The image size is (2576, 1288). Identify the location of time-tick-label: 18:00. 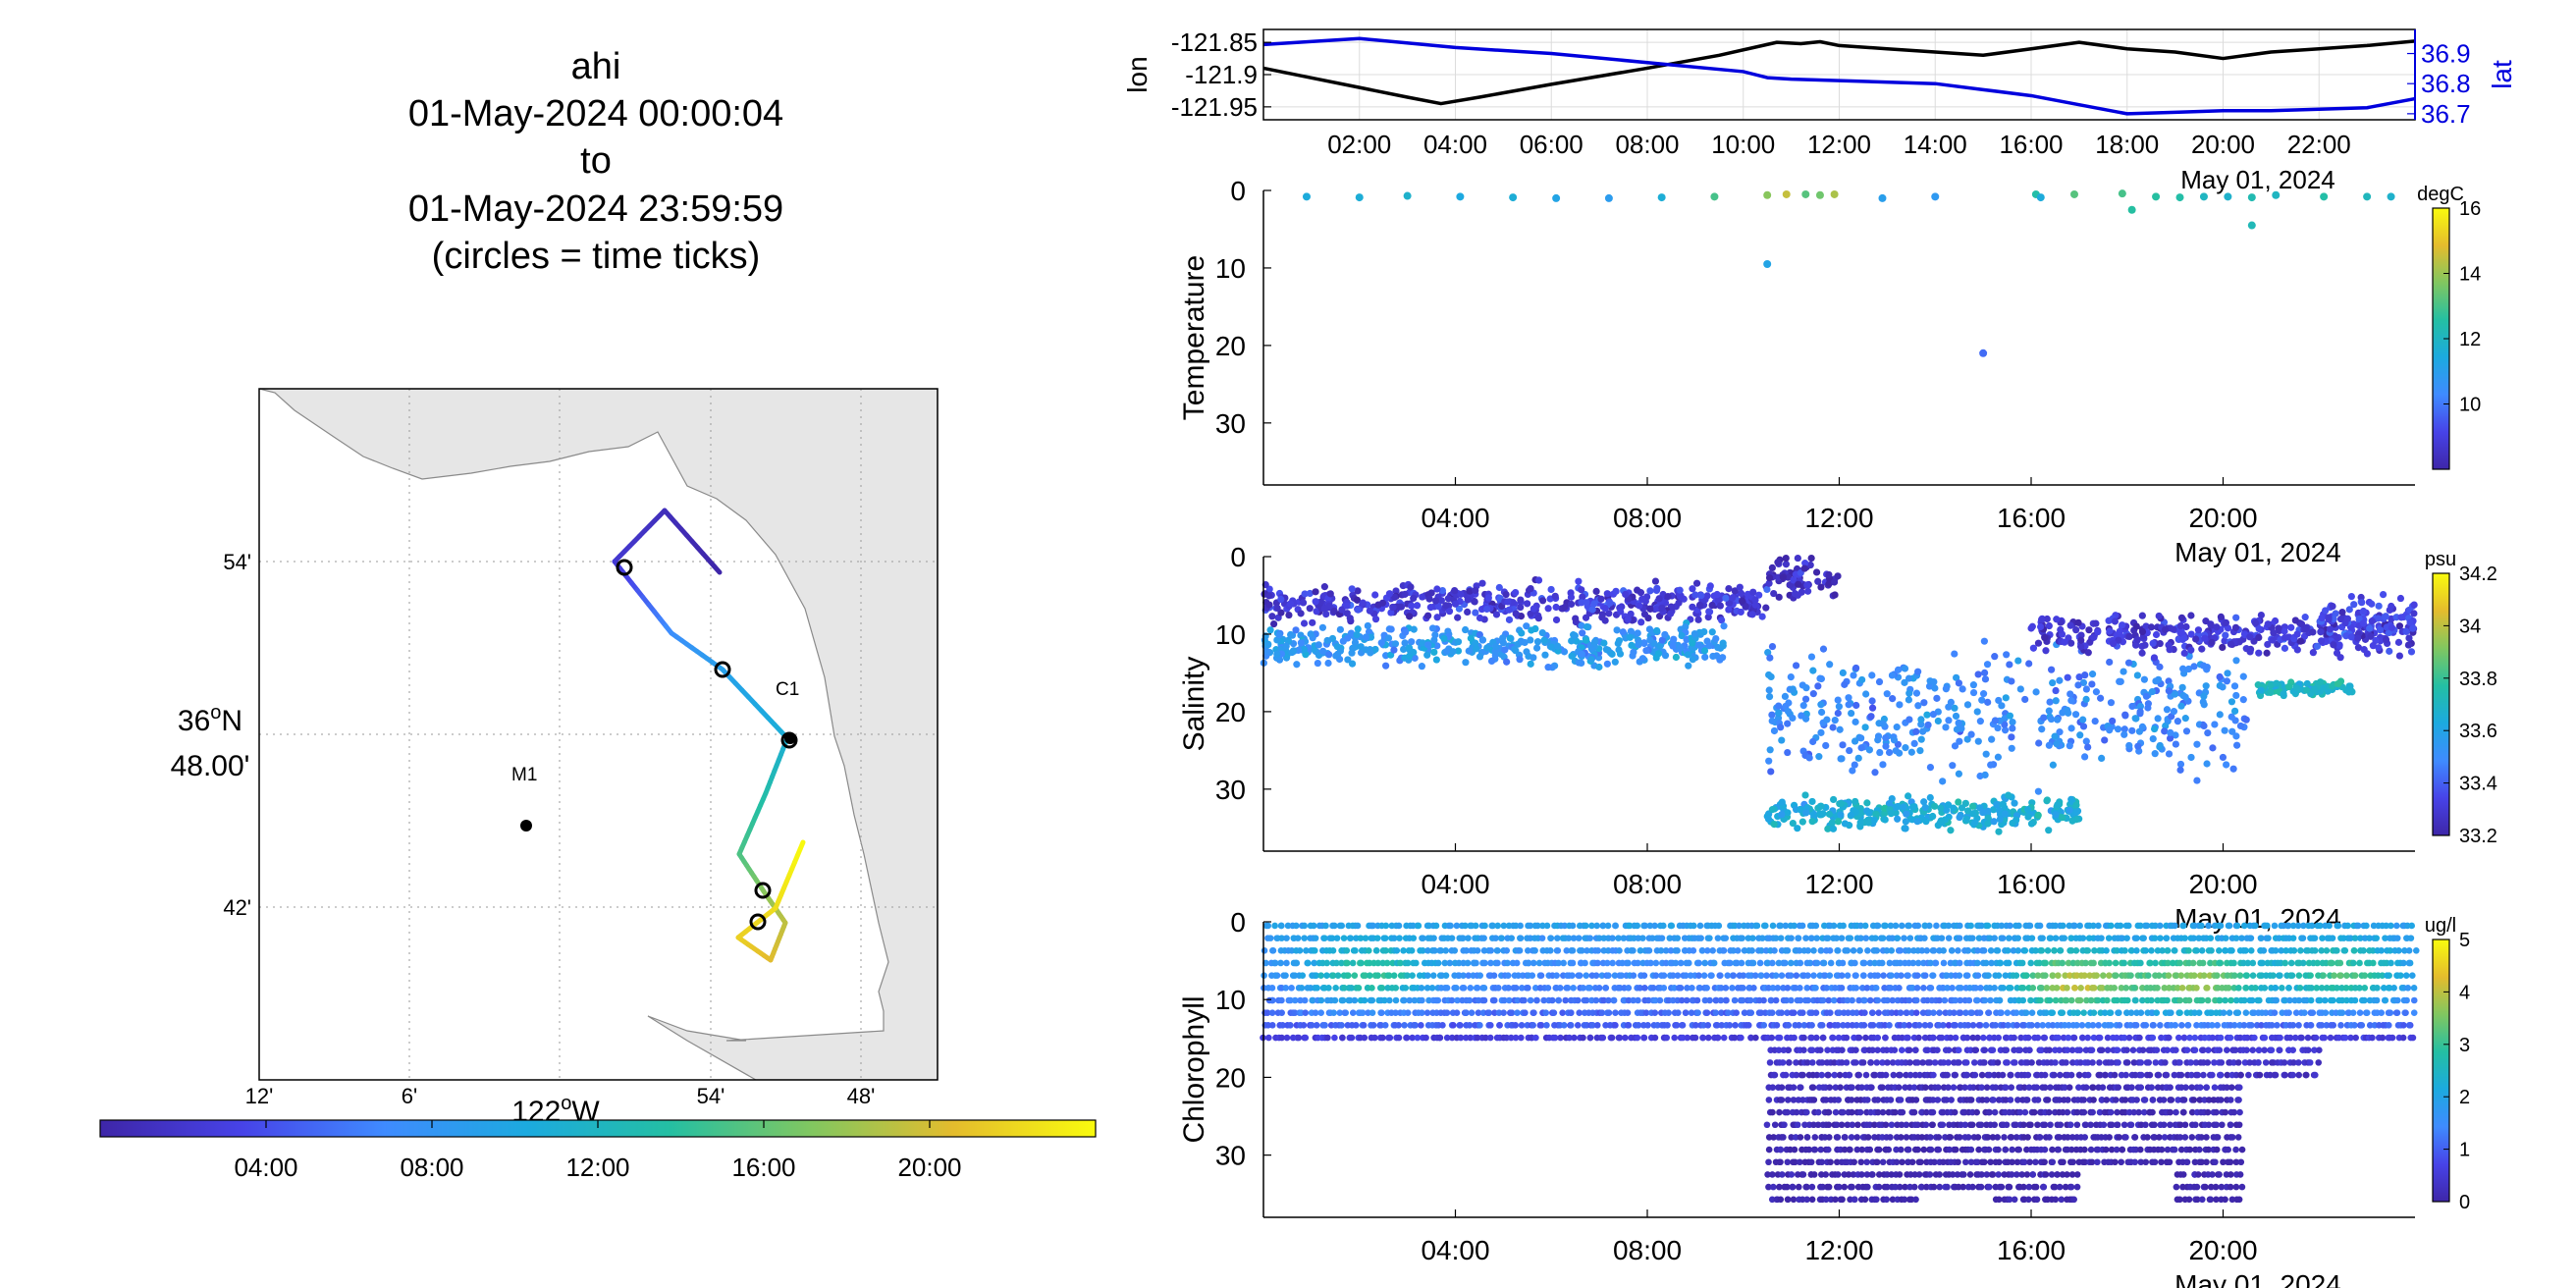
(2127, 144).